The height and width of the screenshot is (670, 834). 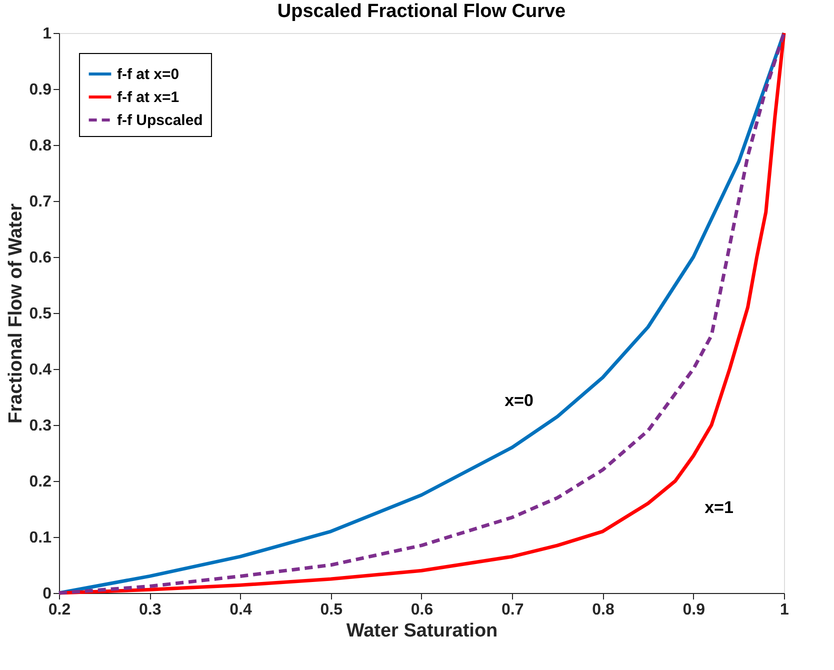 What do you see at coordinates (40, 90) in the screenshot?
I see `y-tick-label: 0.9` at bounding box center [40, 90].